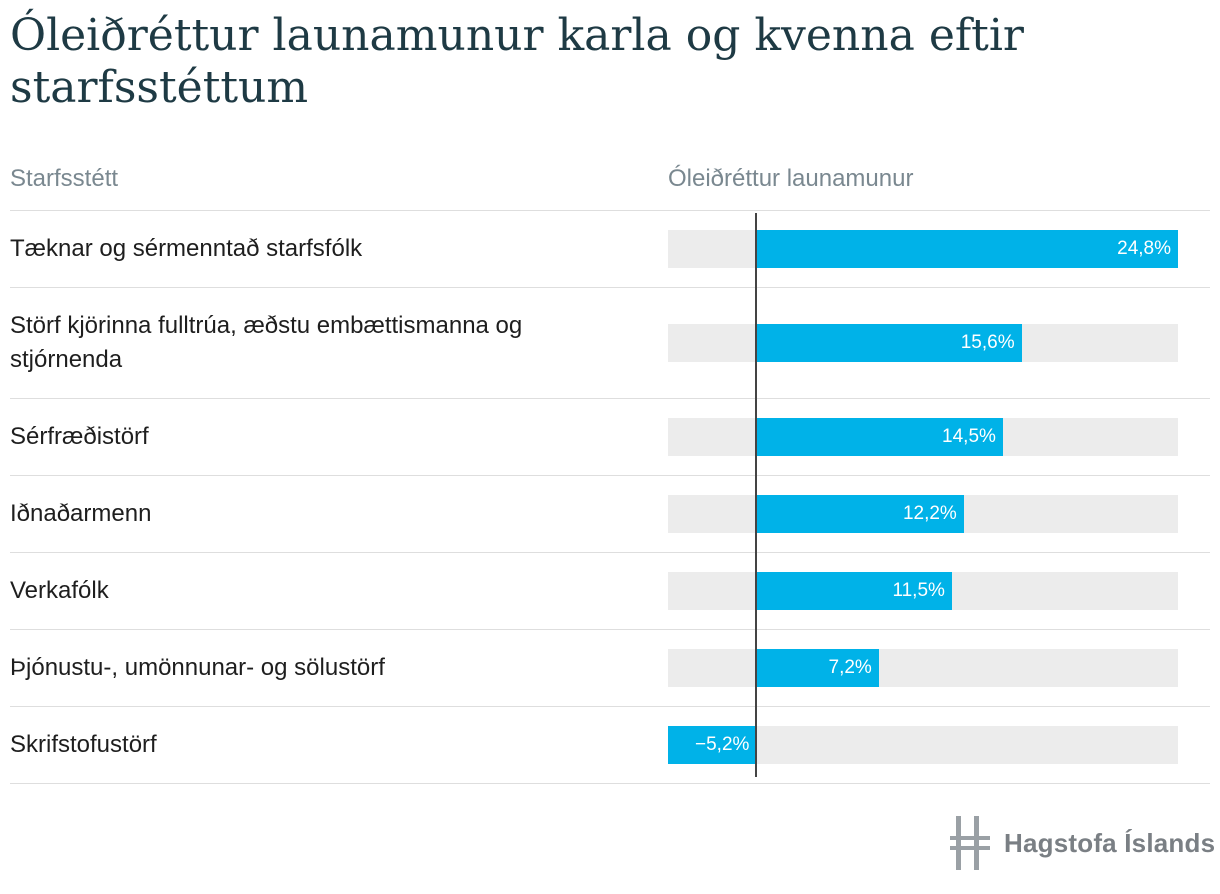 The image size is (1220, 894). What do you see at coordinates (79, 436) in the screenshot?
I see `category-label: Sérfræðistörf` at bounding box center [79, 436].